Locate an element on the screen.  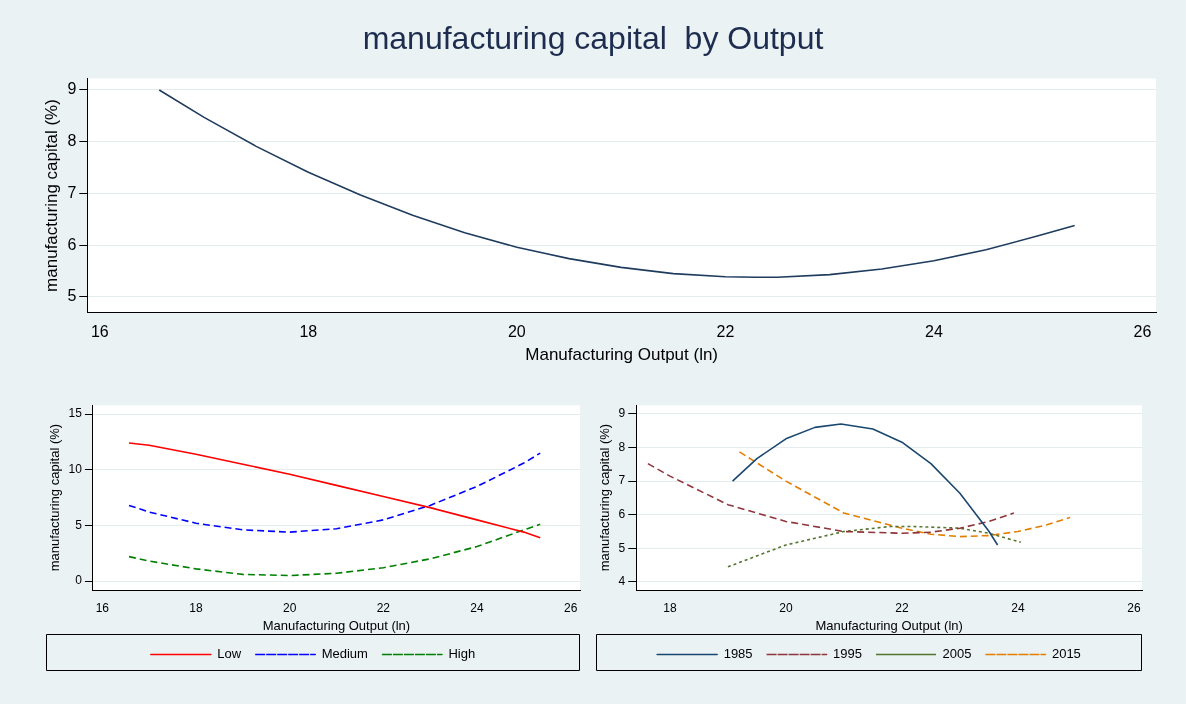
legend-label: High is located at coordinates (462, 654).